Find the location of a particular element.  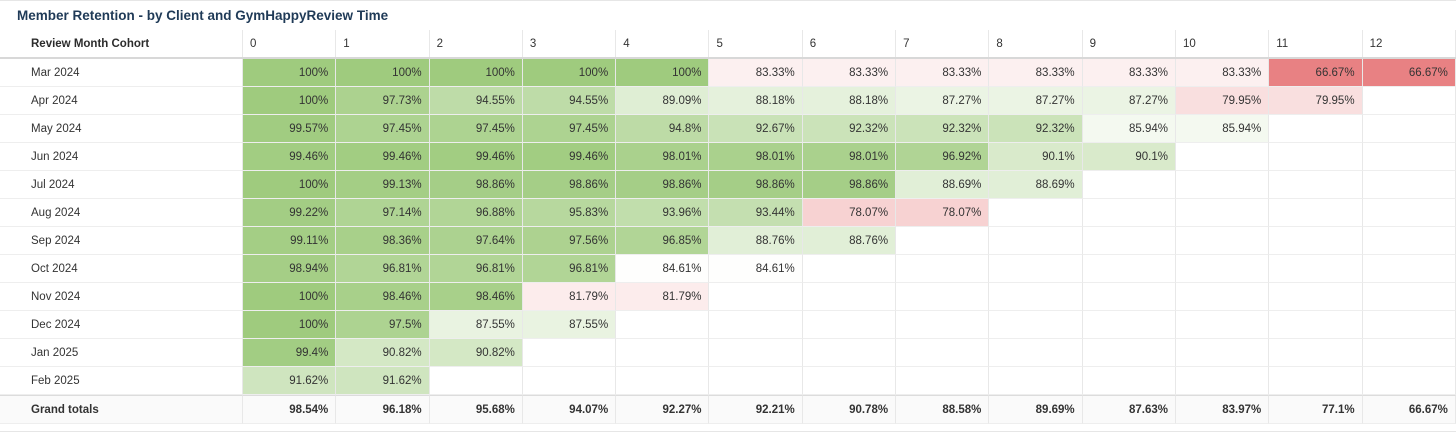

cohort-label: Jul 2024 is located at coordinates (121, 185).